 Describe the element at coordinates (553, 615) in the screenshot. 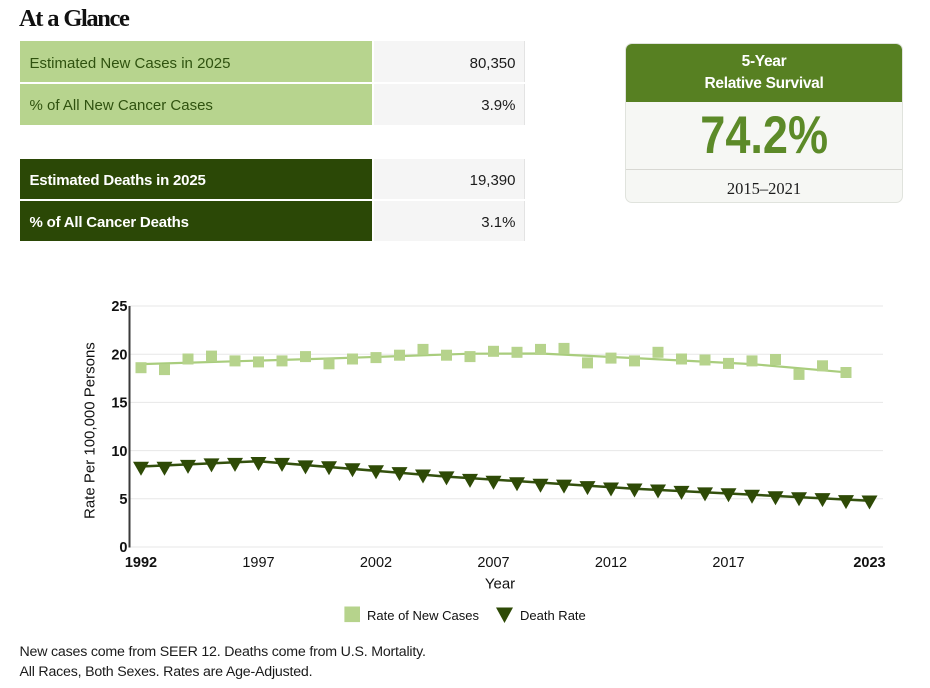

I see `svg-text: Death Rate` at that location.